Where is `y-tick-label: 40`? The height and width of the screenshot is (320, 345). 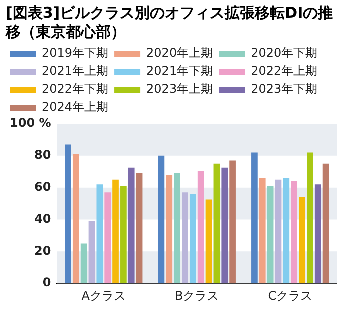 y-tick-label: 40 is located at coordinates (43, 219).